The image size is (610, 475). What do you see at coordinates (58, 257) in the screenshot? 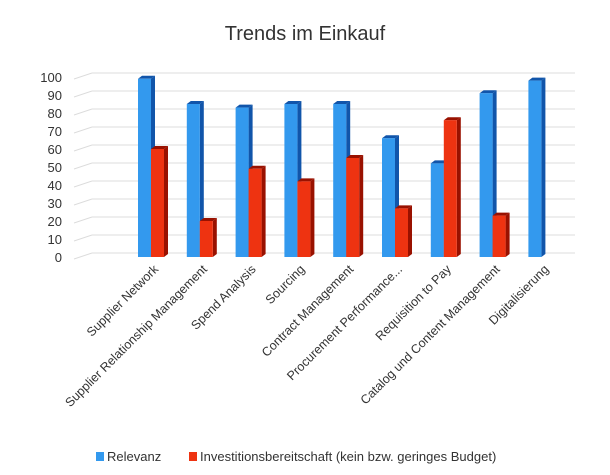
I see `y-tick-label: 0` at bounding box center [58, 257].